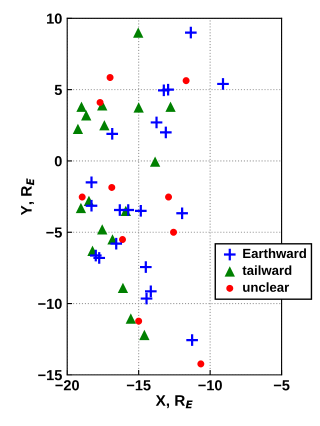 The image size is (320, 426). I want to click on y-tick-label: 5, so click(58, 90).